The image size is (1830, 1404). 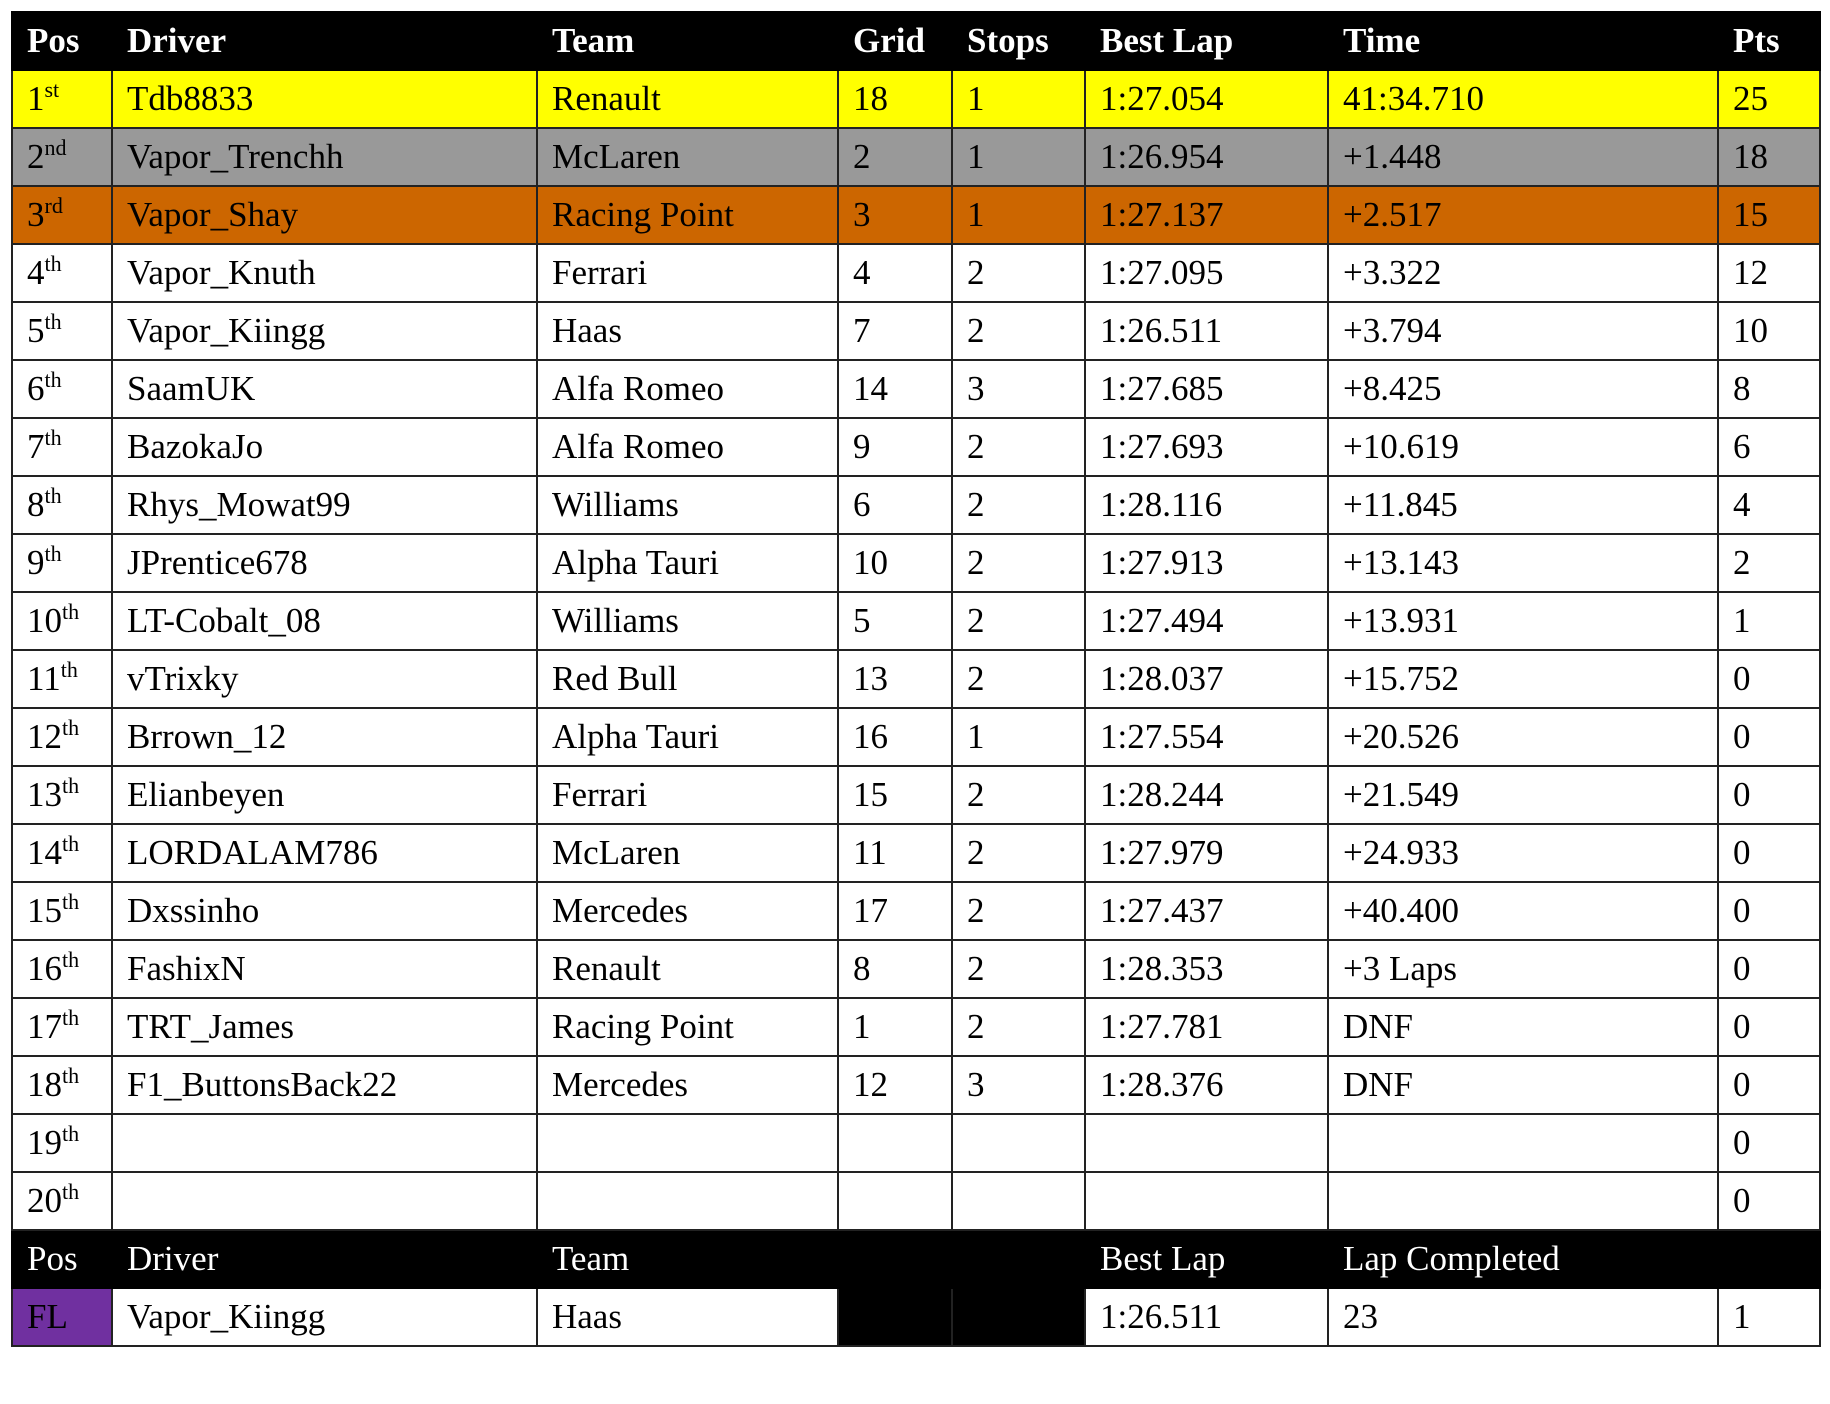 What do you see at coordinates (324, 99) in the screenshot?
I see `driver-cell: Tdb8833` at bounding box center [324, 99].